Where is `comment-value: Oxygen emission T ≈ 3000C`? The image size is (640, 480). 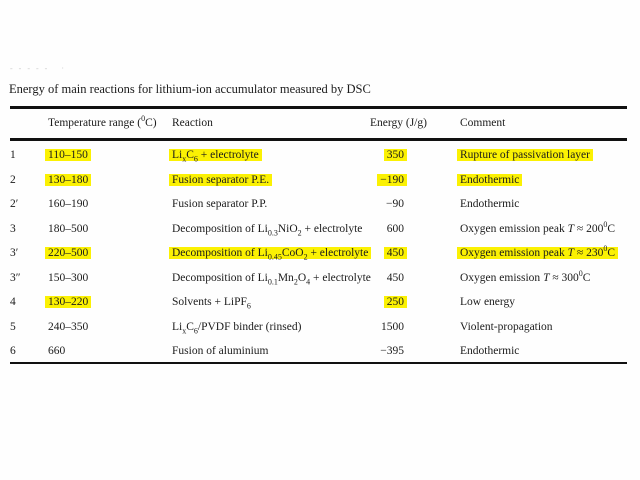
comment-value: Oxygen emission T ≈ 3000C is located at coordinates (525, 276).